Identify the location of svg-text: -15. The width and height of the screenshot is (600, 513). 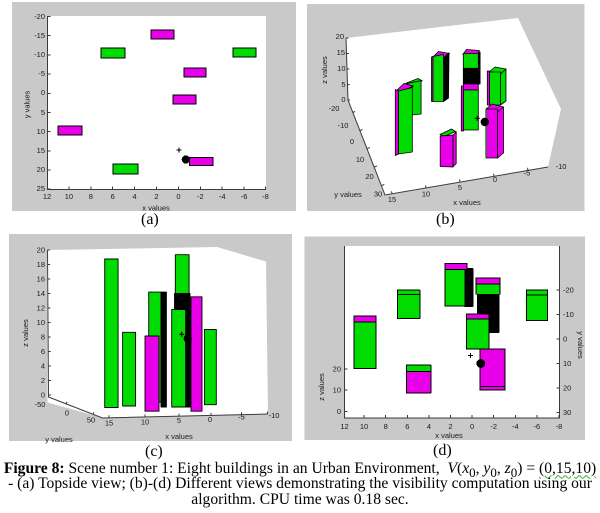
(39, 35).